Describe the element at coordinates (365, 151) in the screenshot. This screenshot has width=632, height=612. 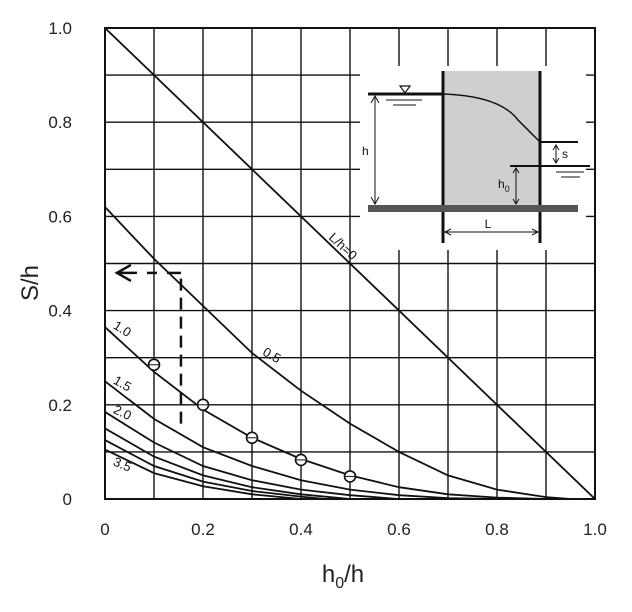
I see `inset-label-h: h` at that location.